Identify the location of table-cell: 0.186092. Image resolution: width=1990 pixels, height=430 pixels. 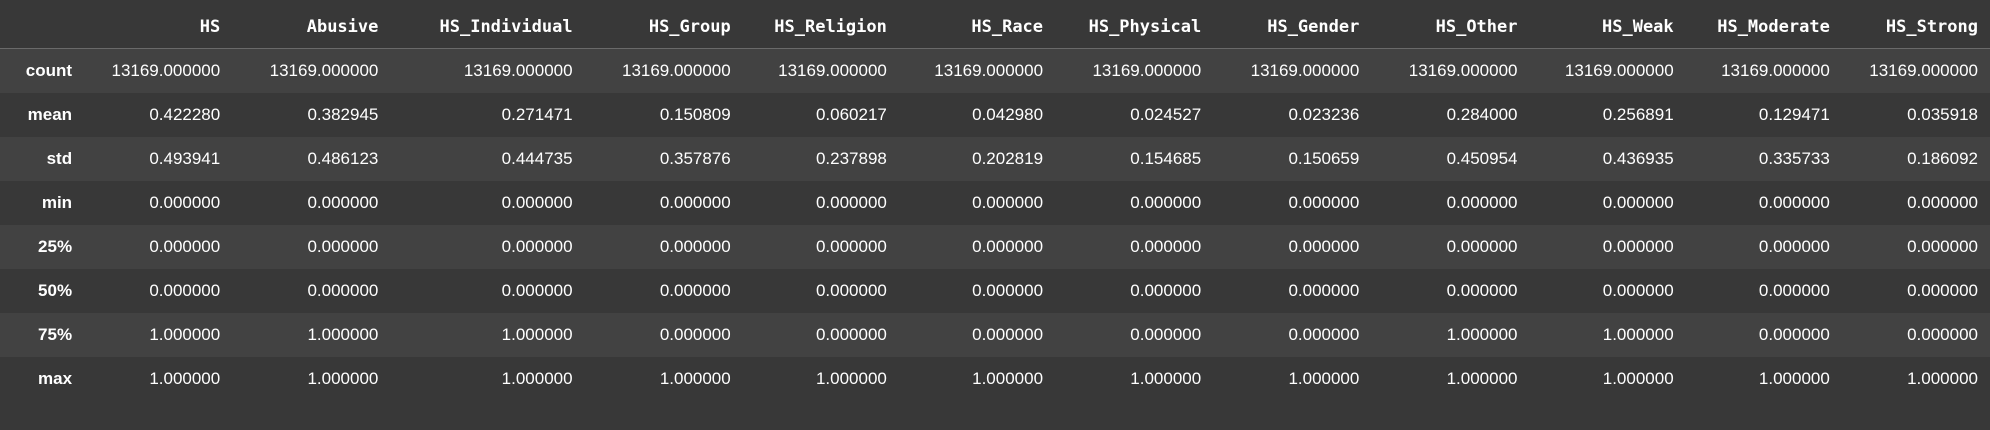
(1915, 158).